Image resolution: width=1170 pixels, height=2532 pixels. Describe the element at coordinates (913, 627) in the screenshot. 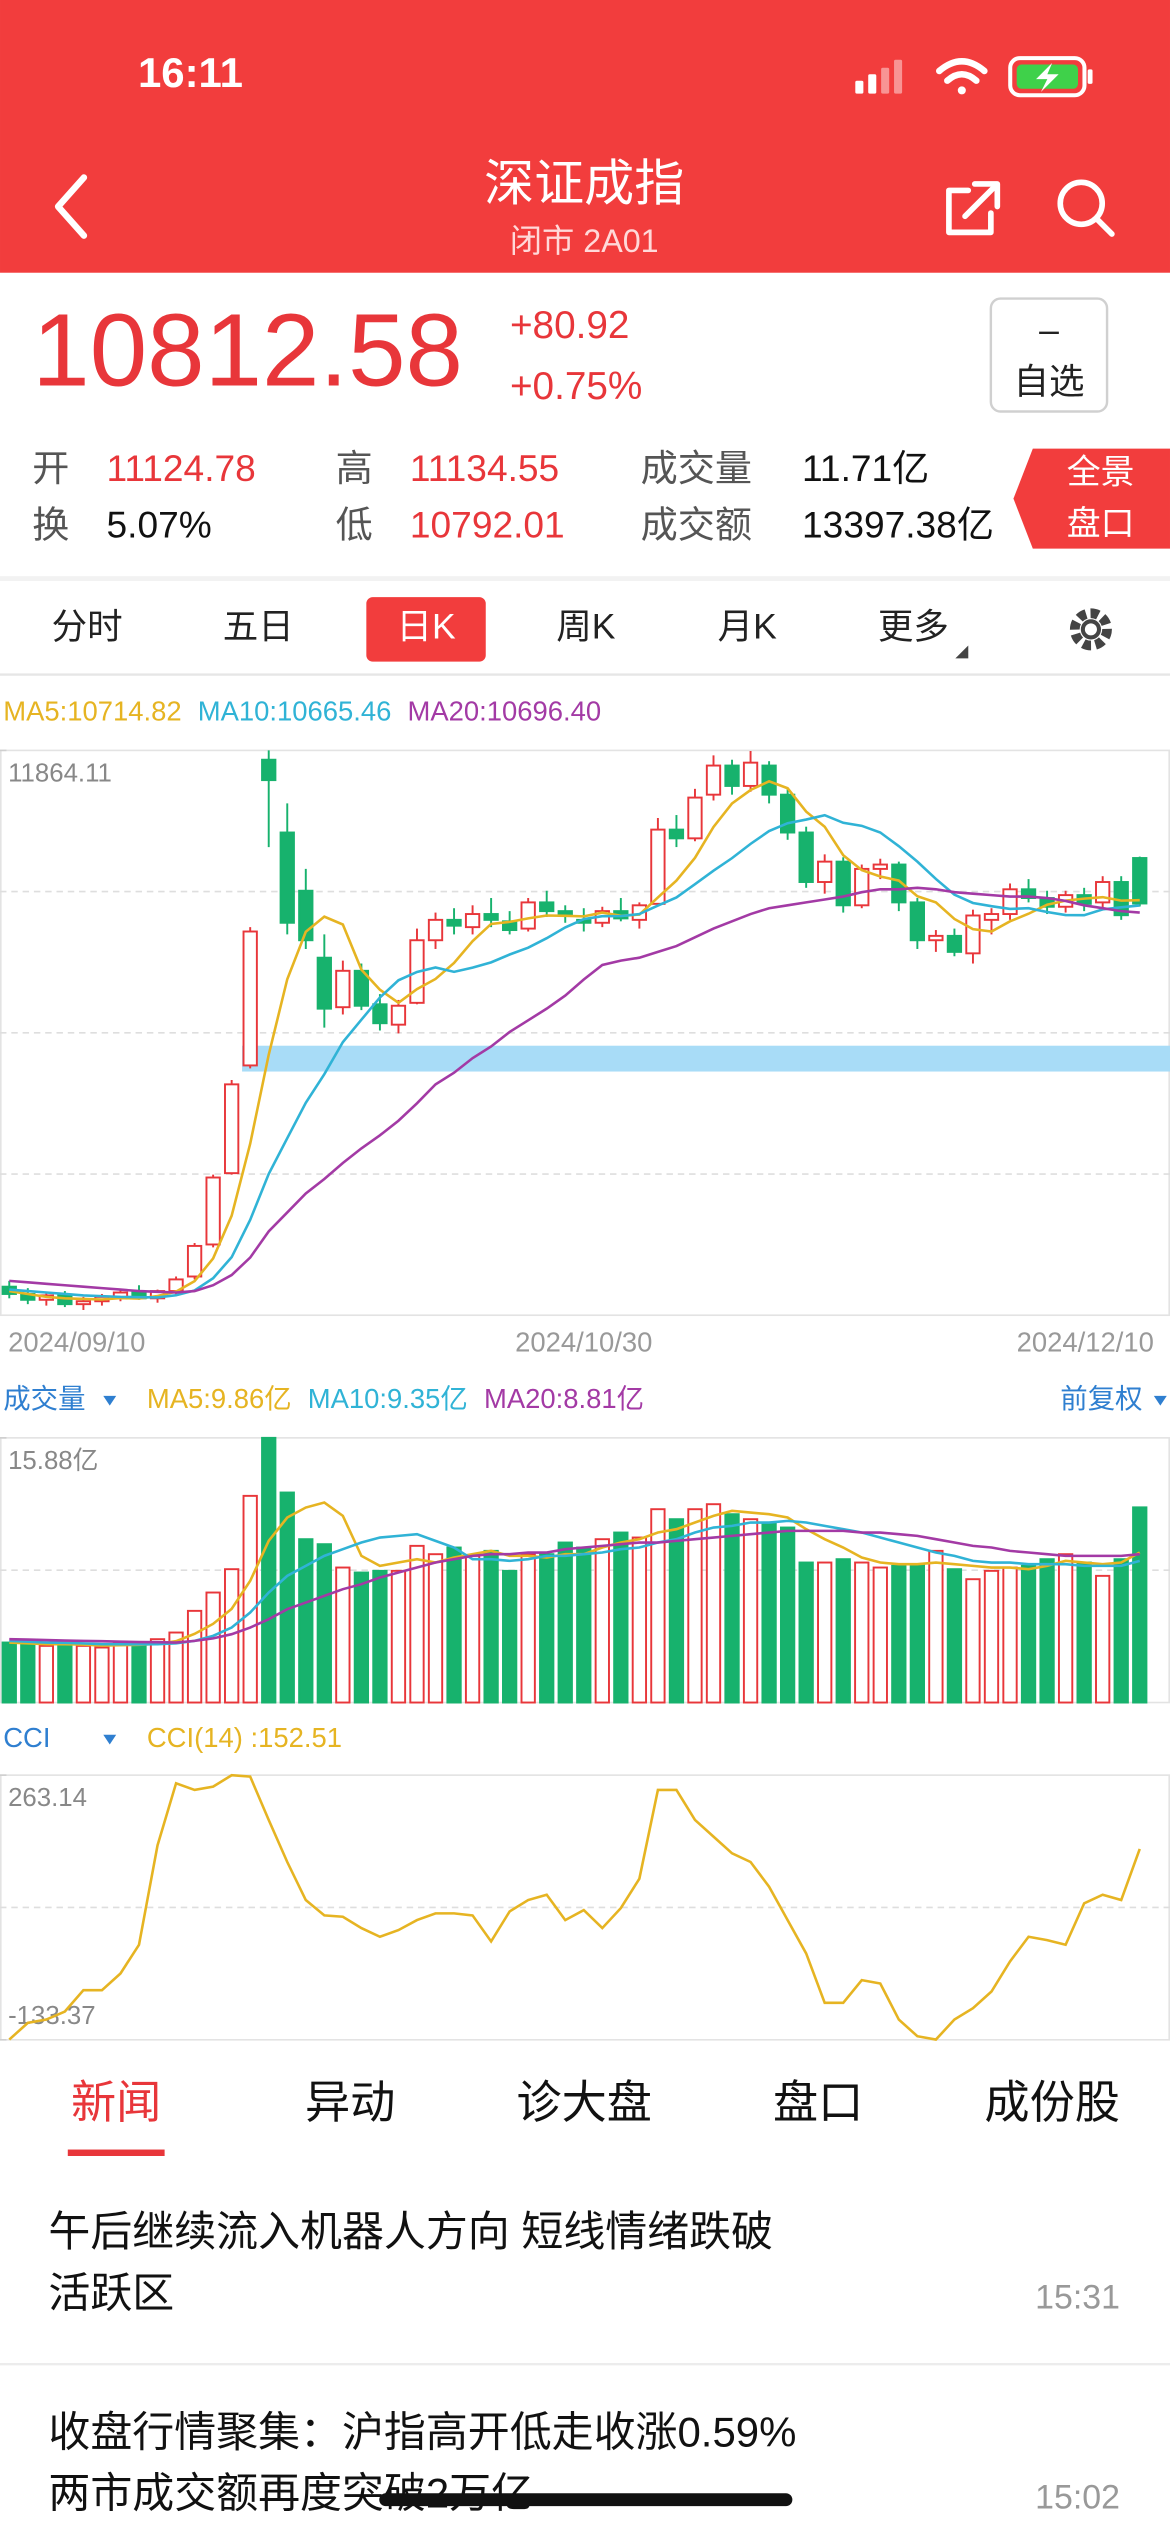

I see `period-tab: 更多` at that location.